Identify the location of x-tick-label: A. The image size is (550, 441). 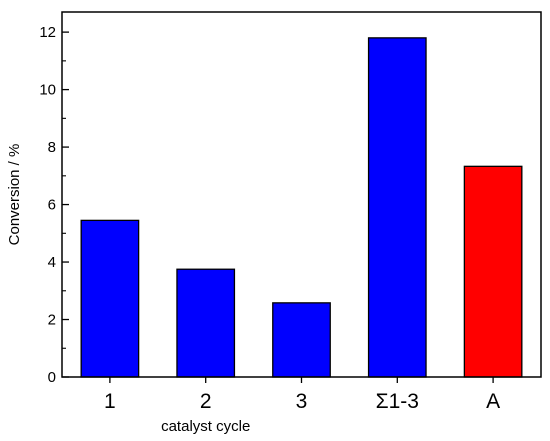
(493, 401).